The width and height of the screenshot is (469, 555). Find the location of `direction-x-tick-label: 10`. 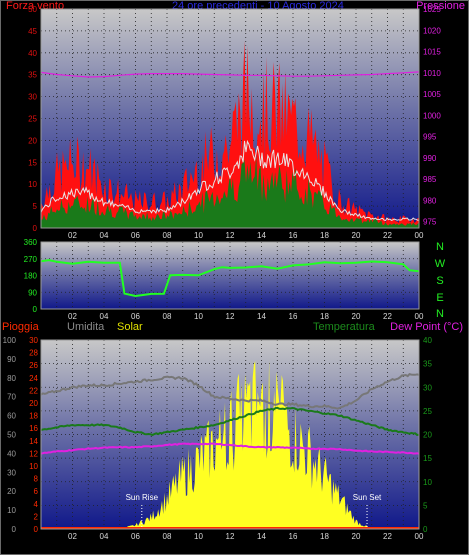

direction-x-tick-label: 10 is located at coordinates (198, 316).